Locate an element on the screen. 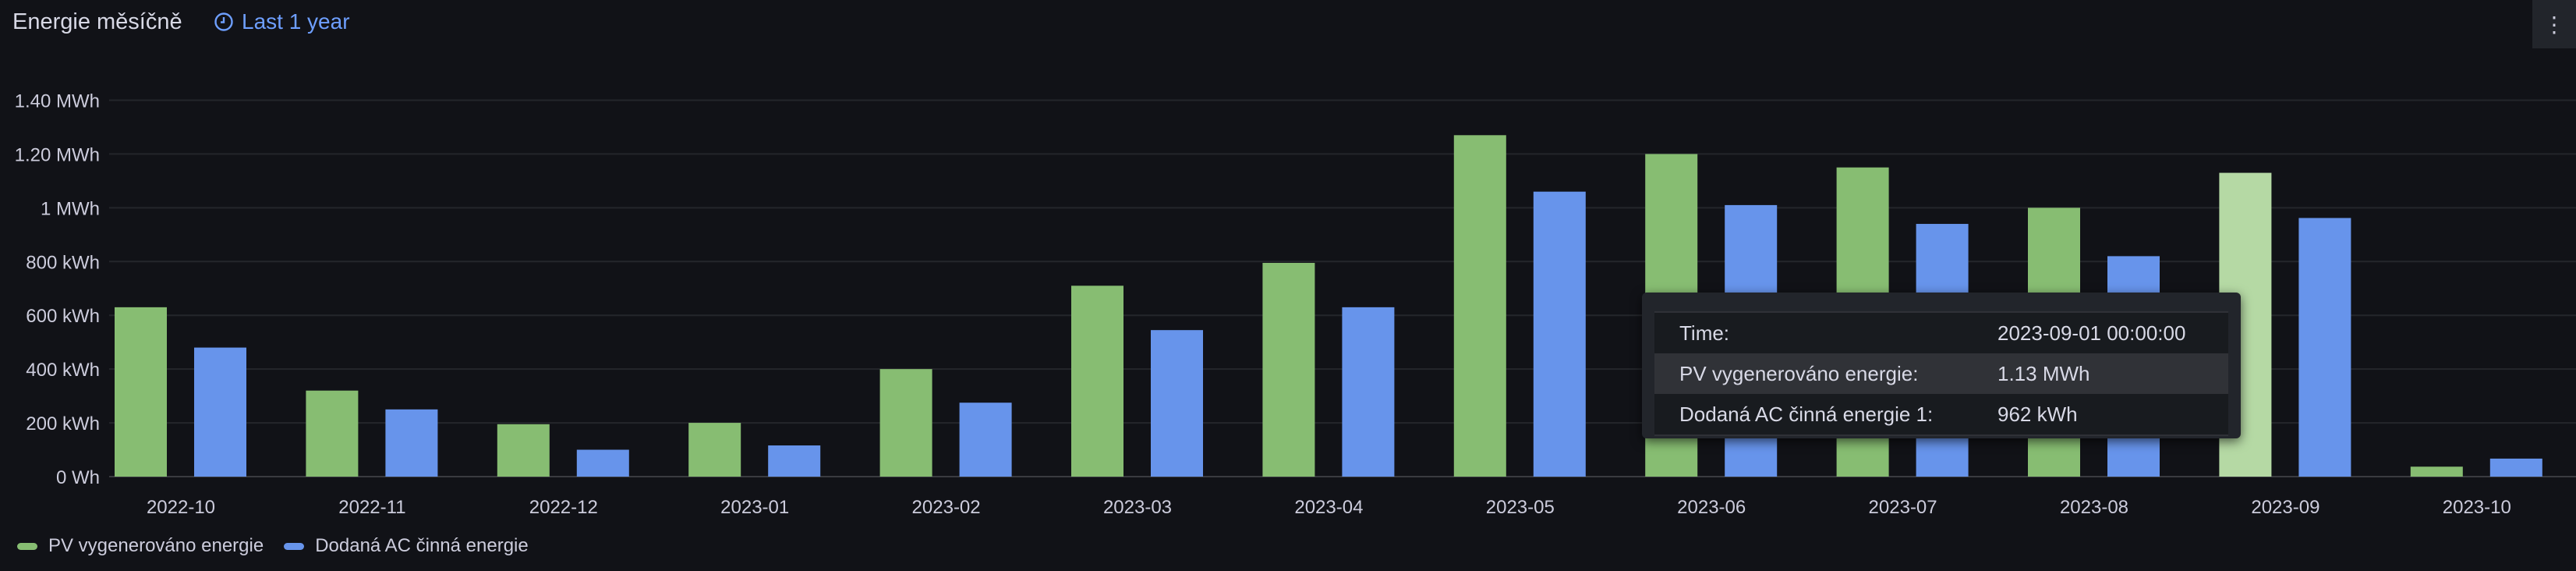 This screenshot has height=571, width=2576. legend-label: PV vygenerováno energie is located at coordinates (156, 546).